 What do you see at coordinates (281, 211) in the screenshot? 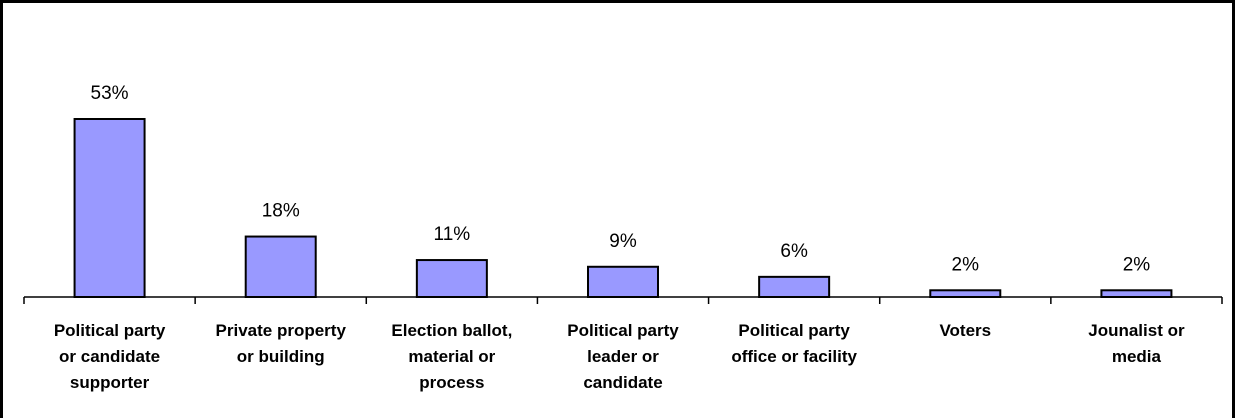
I see `bar-value-label: 18%` at bounding box center [281, 211].